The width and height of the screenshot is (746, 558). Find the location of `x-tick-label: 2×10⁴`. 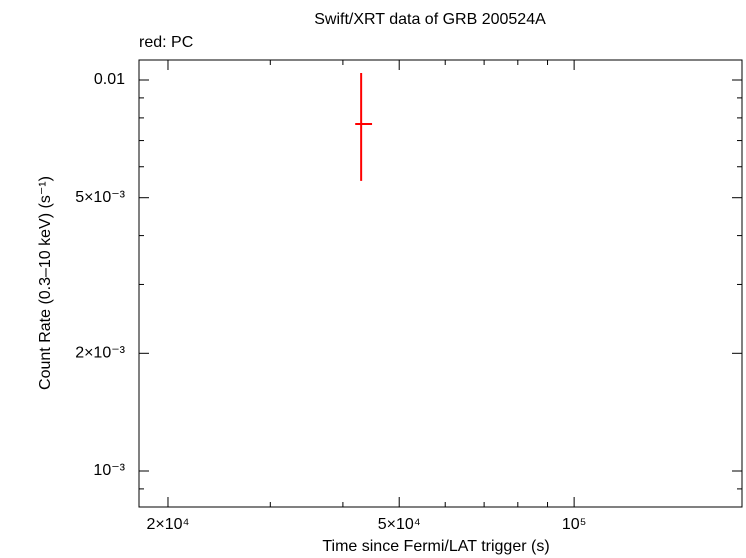

x-tick-label: 2×10⁴ is located at coordinates (168, 524).